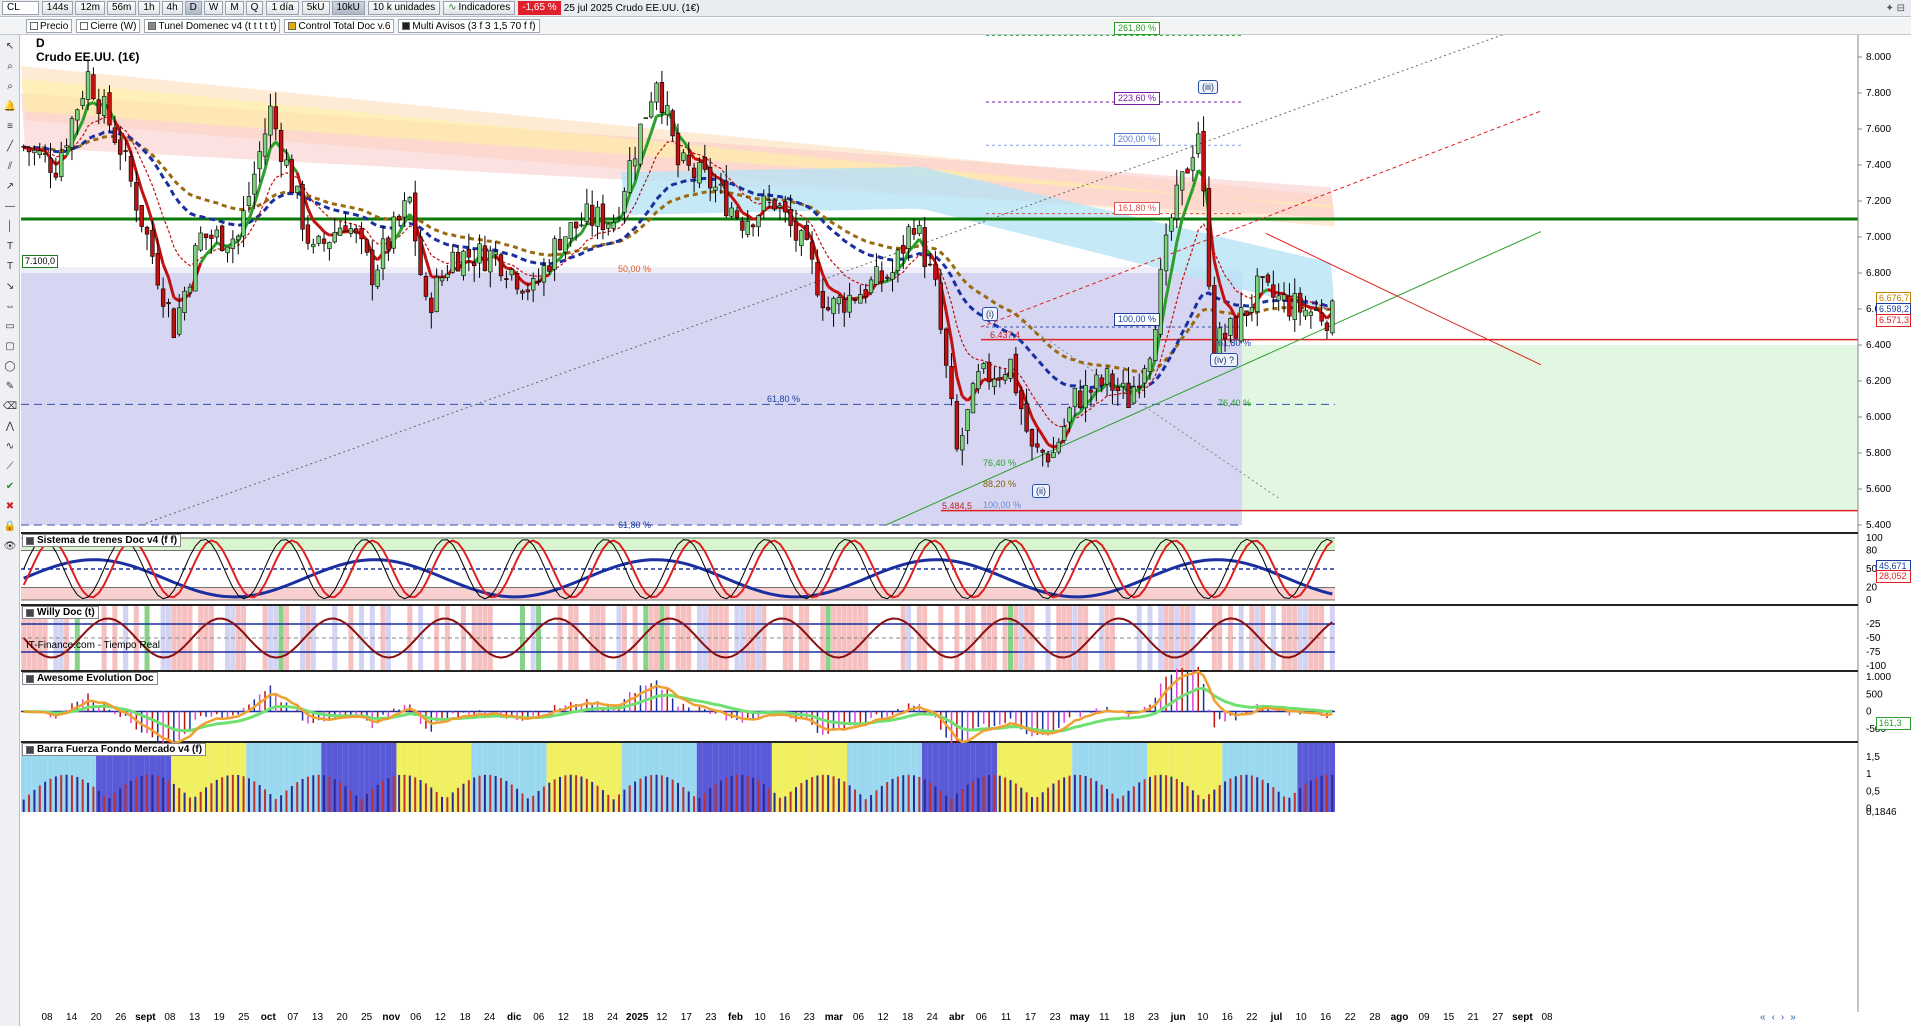  What do you see at coordinates (1276, 1017) in the screenshot?
I see `date-axis-label: jul` at bounding box center [1276, 1017].